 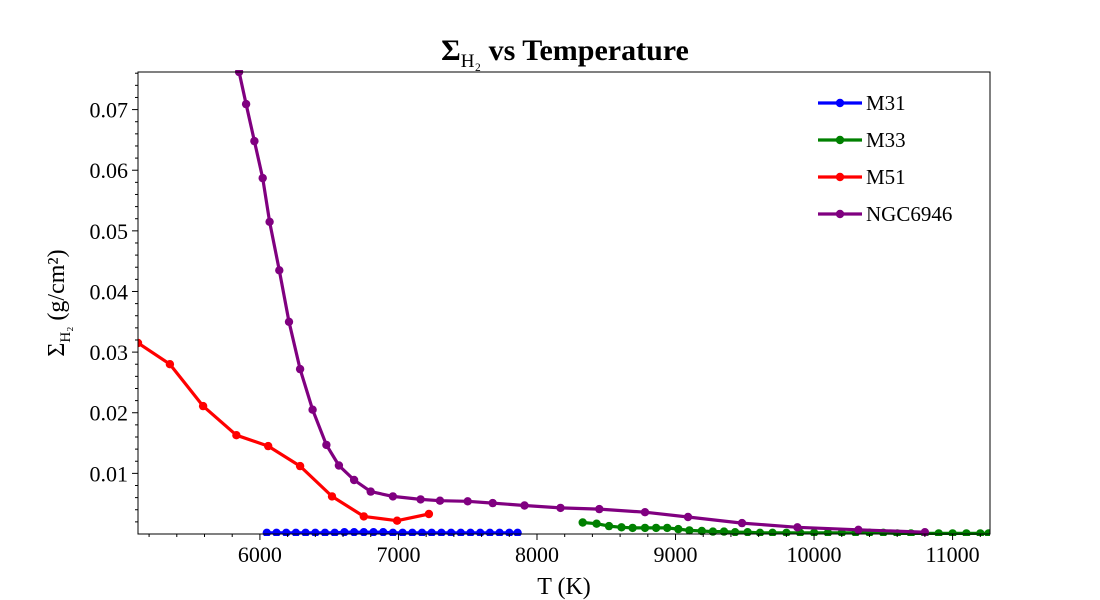 What do you see at coordinates (885, 158) in the screenshot?
I see `legend: M31 M33 M51 NGC6946` at bounding box center [885, 158].